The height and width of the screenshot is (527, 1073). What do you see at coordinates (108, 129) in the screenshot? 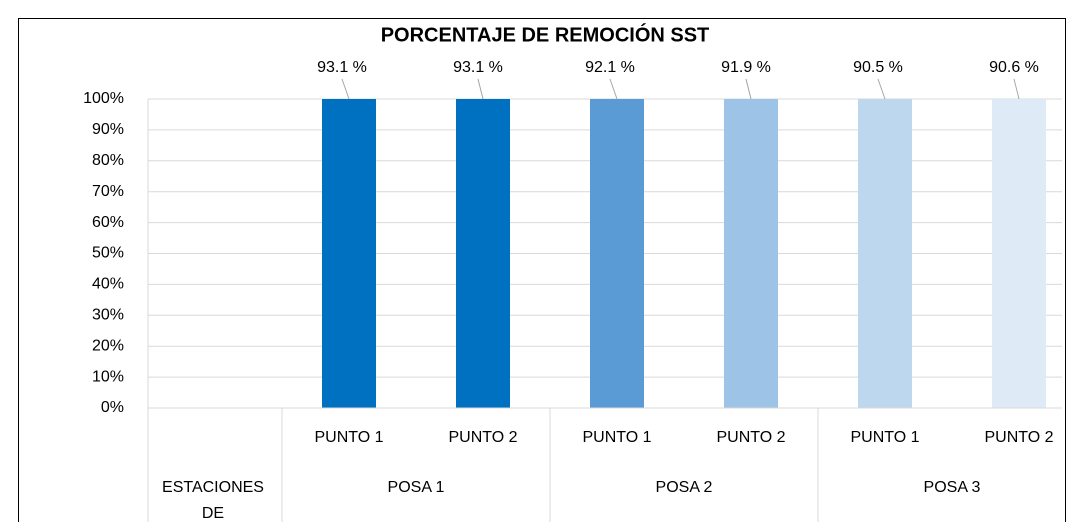
I see `y-tick-label: 90%` at bounding box center [108, 129].